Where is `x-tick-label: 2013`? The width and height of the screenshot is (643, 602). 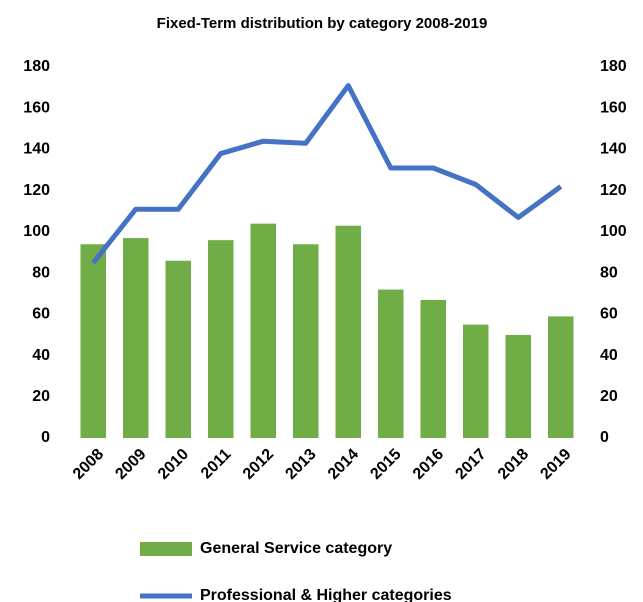
x-tick-label: 2013 is located at coordinates (300, 464).